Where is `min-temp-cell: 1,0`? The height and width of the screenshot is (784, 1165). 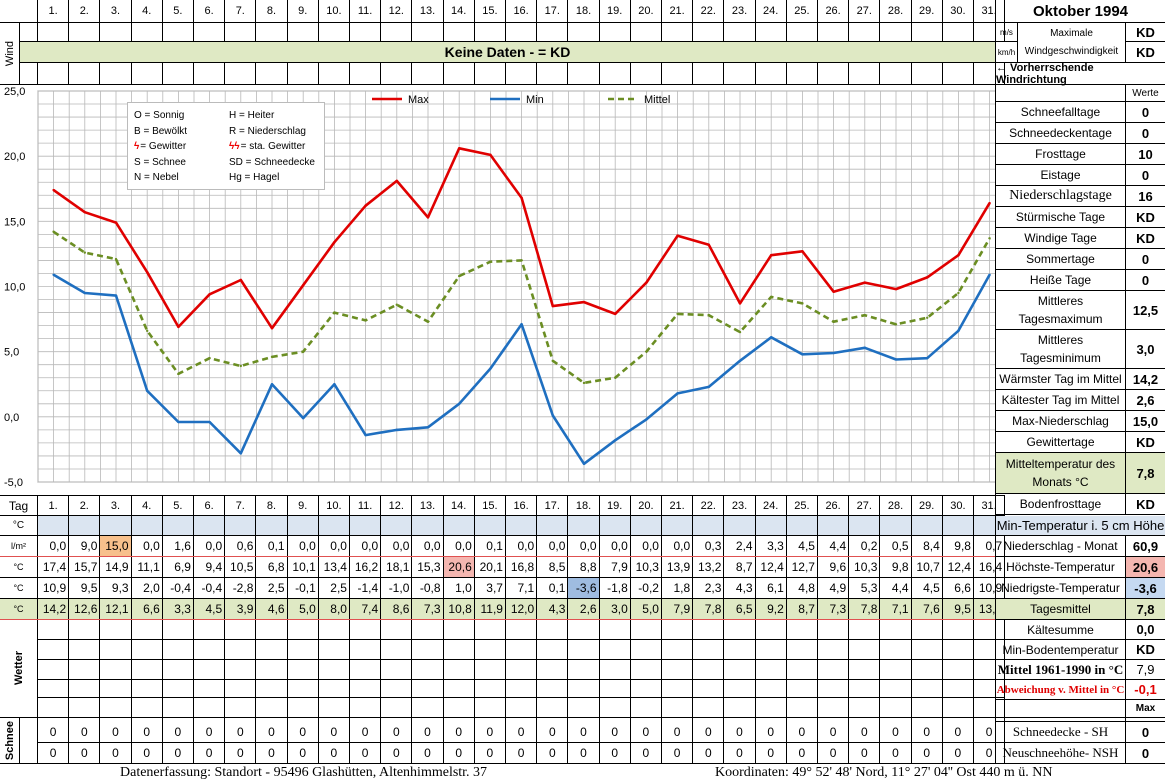 min-temp-cell: 1,0 is located at coordinates (459, 588).